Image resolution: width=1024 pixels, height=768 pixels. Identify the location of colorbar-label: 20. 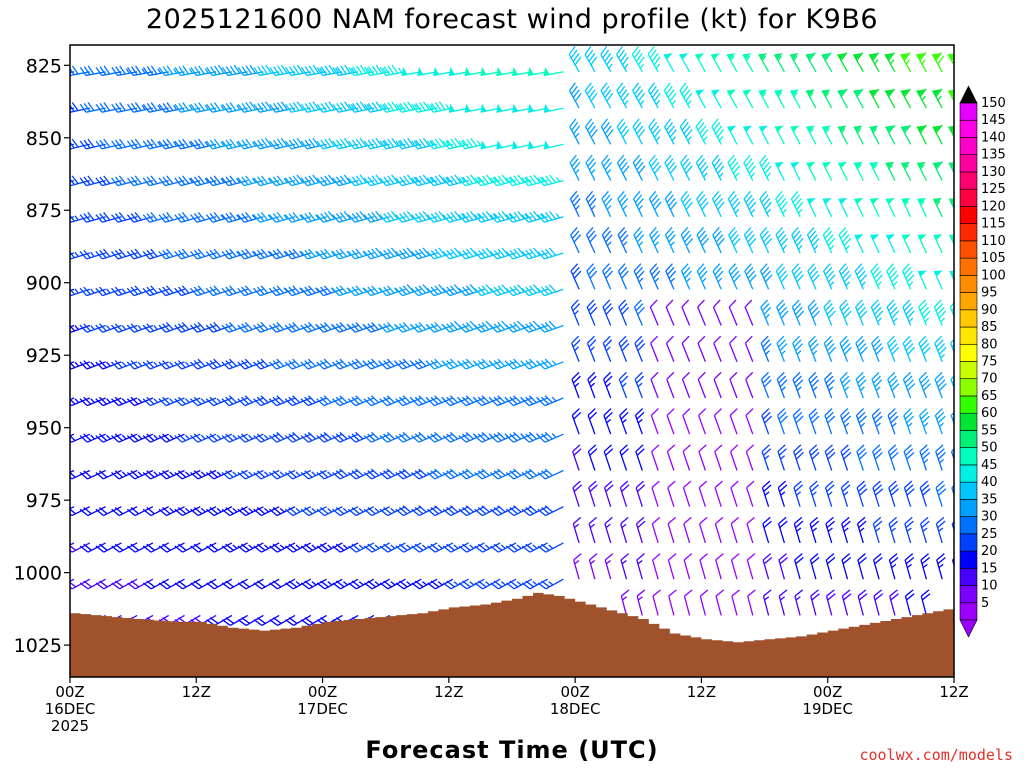
(989, 551).